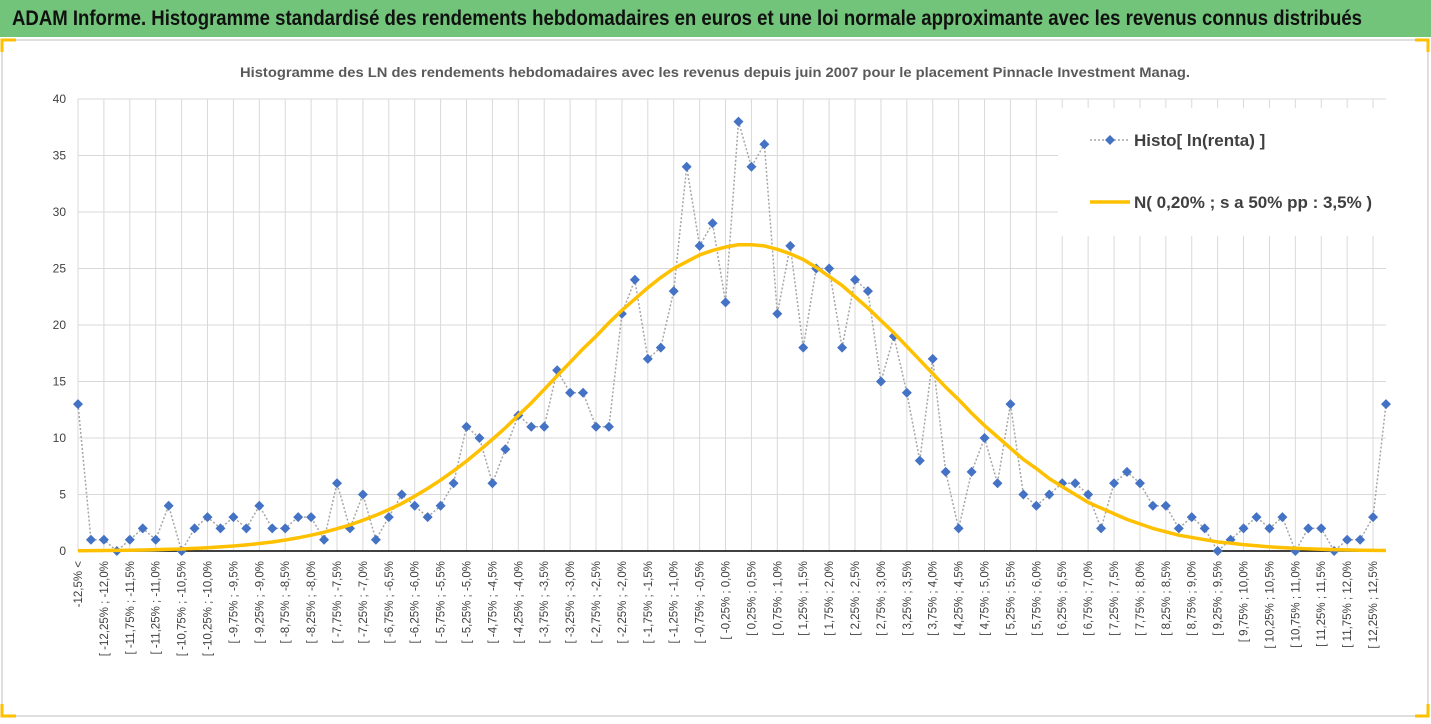 This screenshot has width=1431, height=724. Describe the element at coordinates (183, 608) in the screenshot. I see `x-tick-label: [ -10,75% ; -10,5%` at that location.